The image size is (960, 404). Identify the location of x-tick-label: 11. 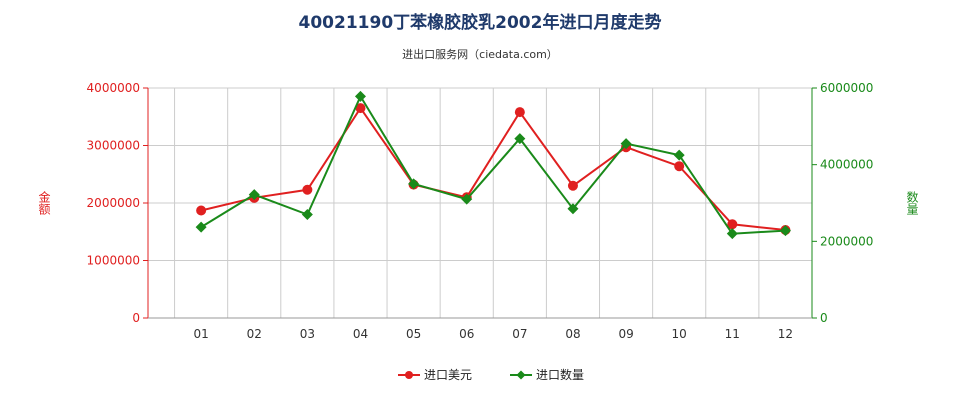
(732, 334).